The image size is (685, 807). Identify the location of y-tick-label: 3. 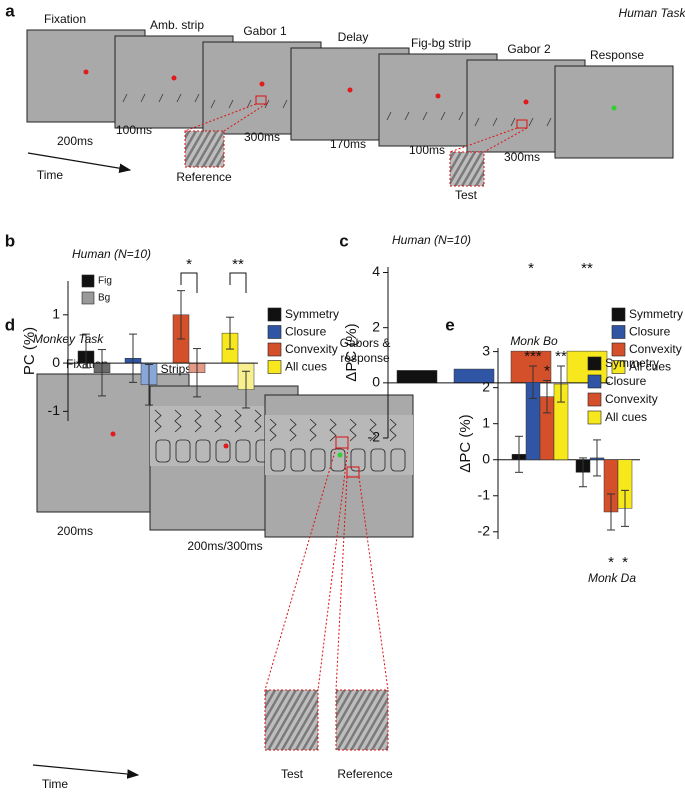
(486, 350).